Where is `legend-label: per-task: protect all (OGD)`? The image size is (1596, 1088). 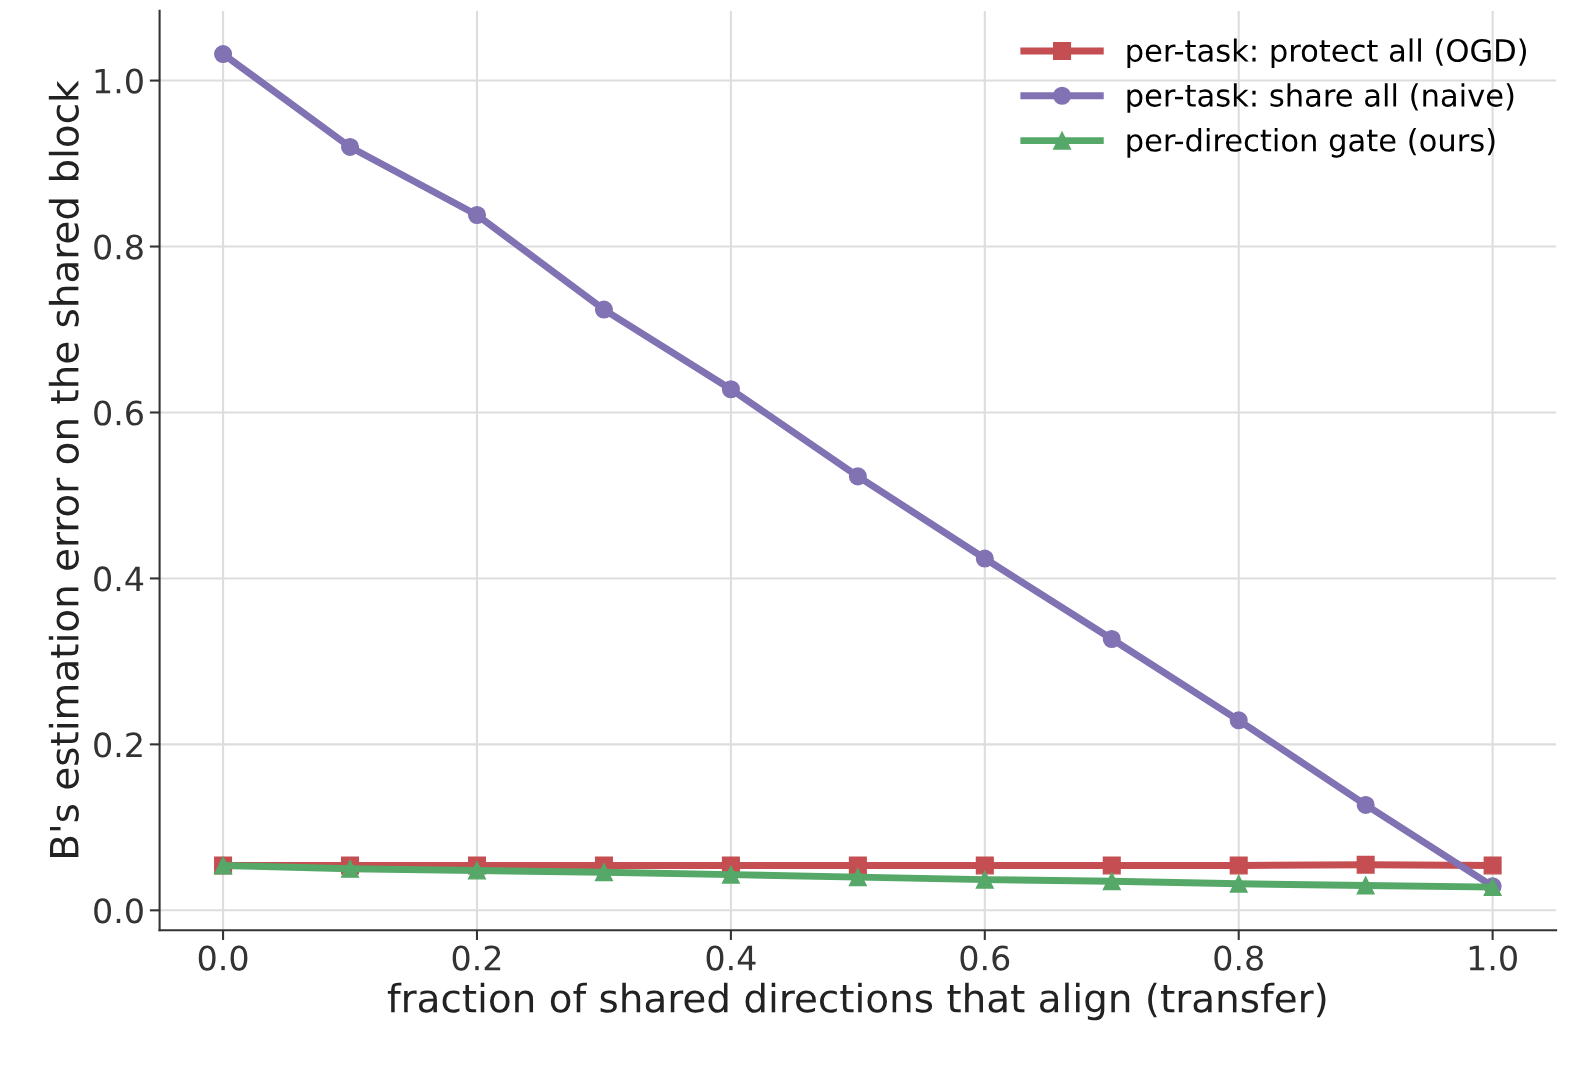
legend-label: per-task: protect all (OGD) is located at coordinates (1326, 53).